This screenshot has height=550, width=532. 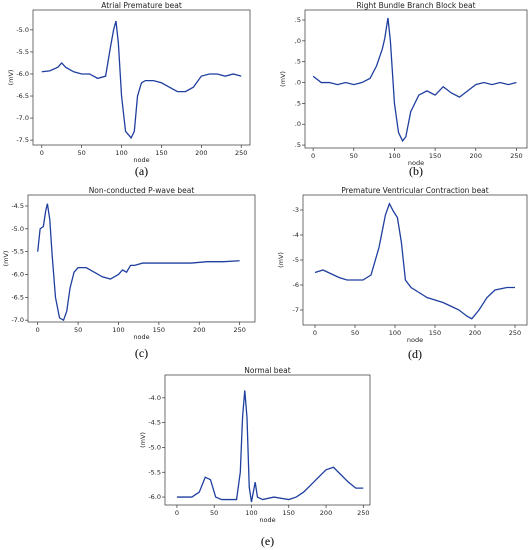 What do you see at coordinates (416, 171) in the screenshot?
I see `caption: (b)` at bounding box center [416, 171].